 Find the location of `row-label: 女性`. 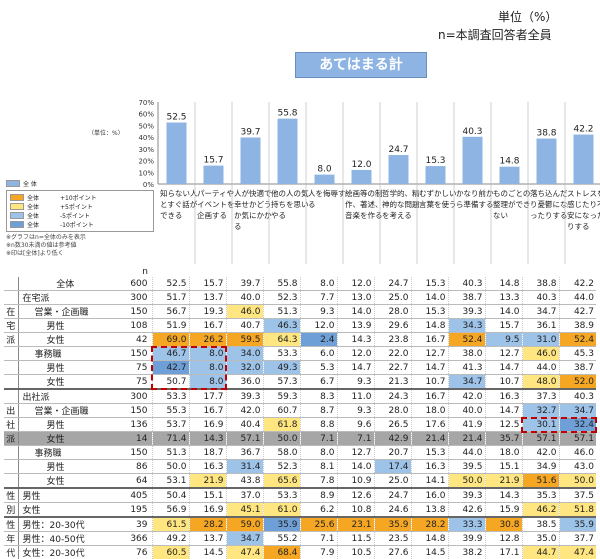

row-label: 女性 is located at coordinates (64, 382).